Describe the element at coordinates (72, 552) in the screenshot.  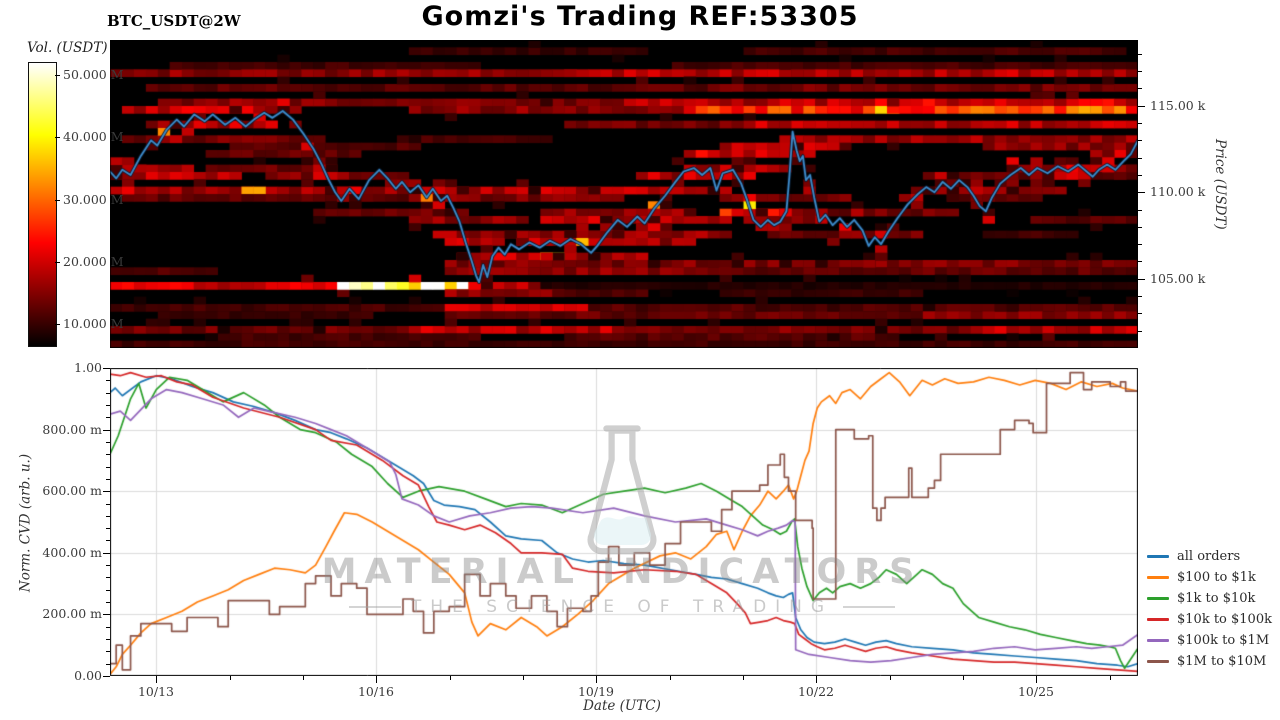
I see `cvd-tick-label: 400.00 m` at that location.